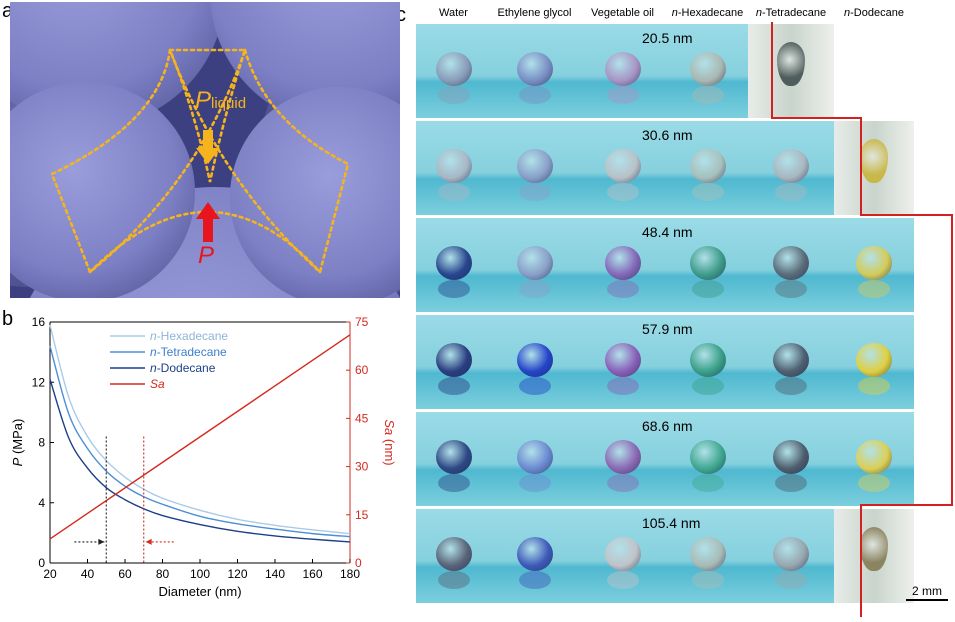 Image resolution: width=955 pixels, height=622 pixels. I want to click on panel-label-b: b, so click(8, 319).